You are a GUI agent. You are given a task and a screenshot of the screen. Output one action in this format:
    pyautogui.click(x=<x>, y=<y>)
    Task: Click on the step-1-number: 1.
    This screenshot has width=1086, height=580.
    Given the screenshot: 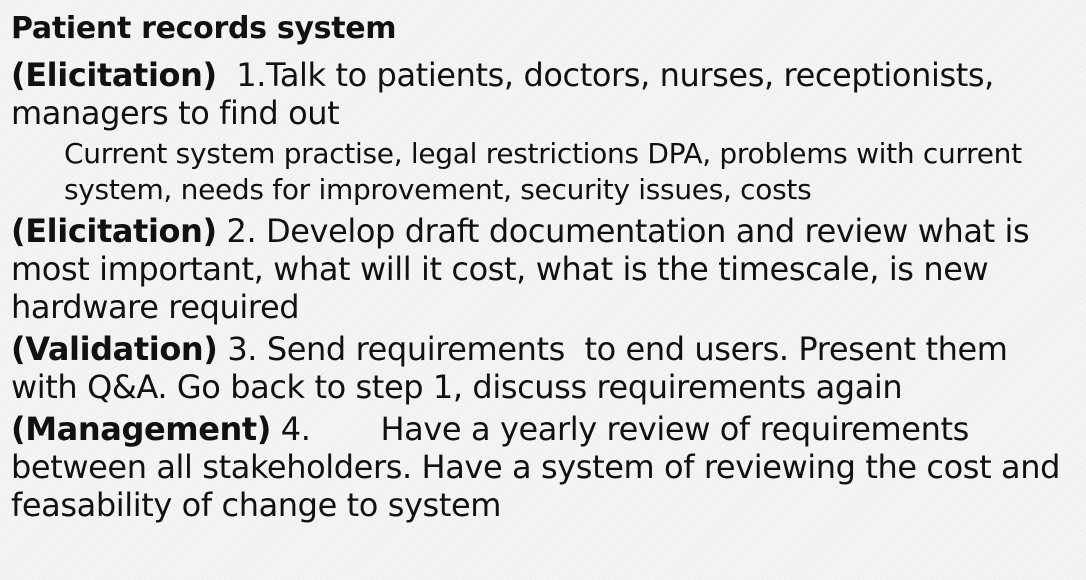 What is the action you would take?
    pyautogui.click(x=251, y=75)
    